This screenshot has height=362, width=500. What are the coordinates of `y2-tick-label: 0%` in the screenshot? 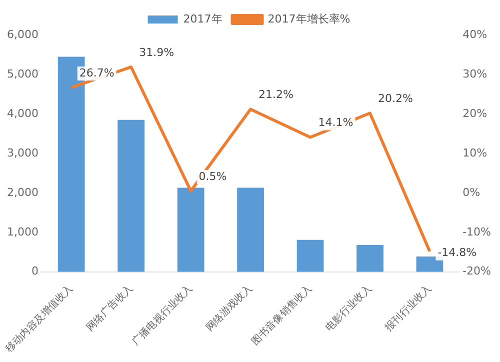 It's located at (471, 192).